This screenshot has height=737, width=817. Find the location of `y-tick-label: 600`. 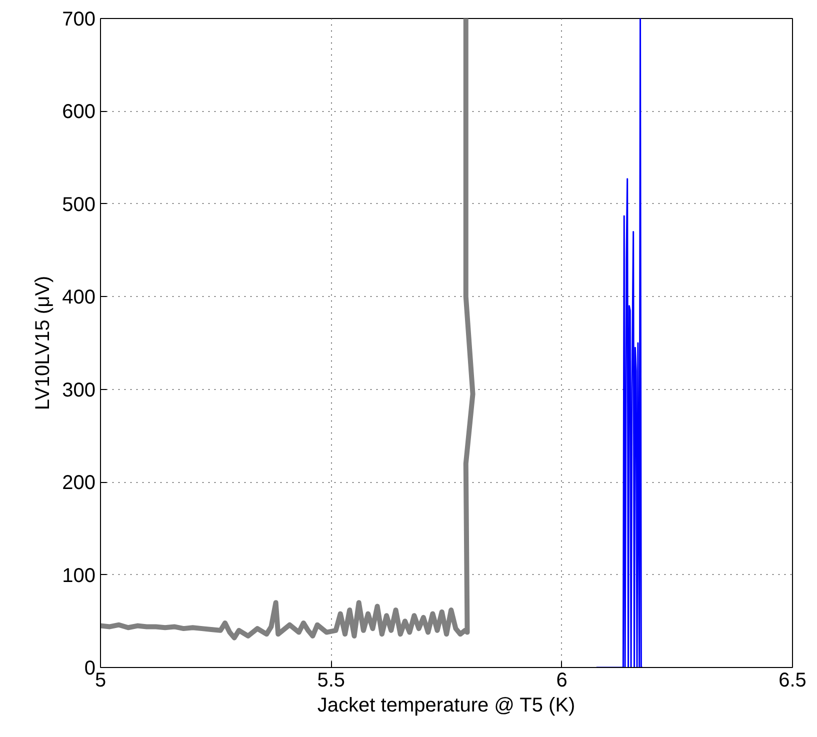

y-tick-label: 600 is located at coordinates (79, 112).